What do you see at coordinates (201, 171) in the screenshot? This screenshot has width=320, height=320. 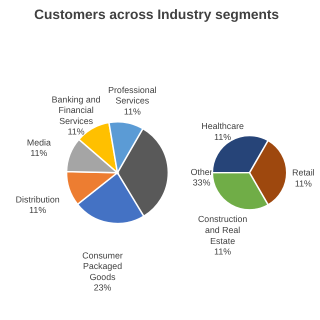 I see `slice-label: Other` at bounding box center [201, 171].